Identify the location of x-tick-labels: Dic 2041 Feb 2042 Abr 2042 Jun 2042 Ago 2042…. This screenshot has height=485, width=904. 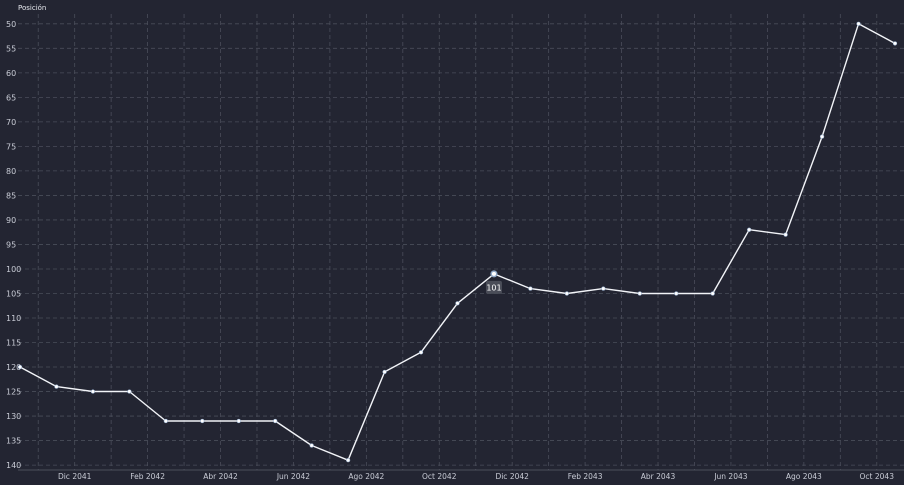
(476, 476).